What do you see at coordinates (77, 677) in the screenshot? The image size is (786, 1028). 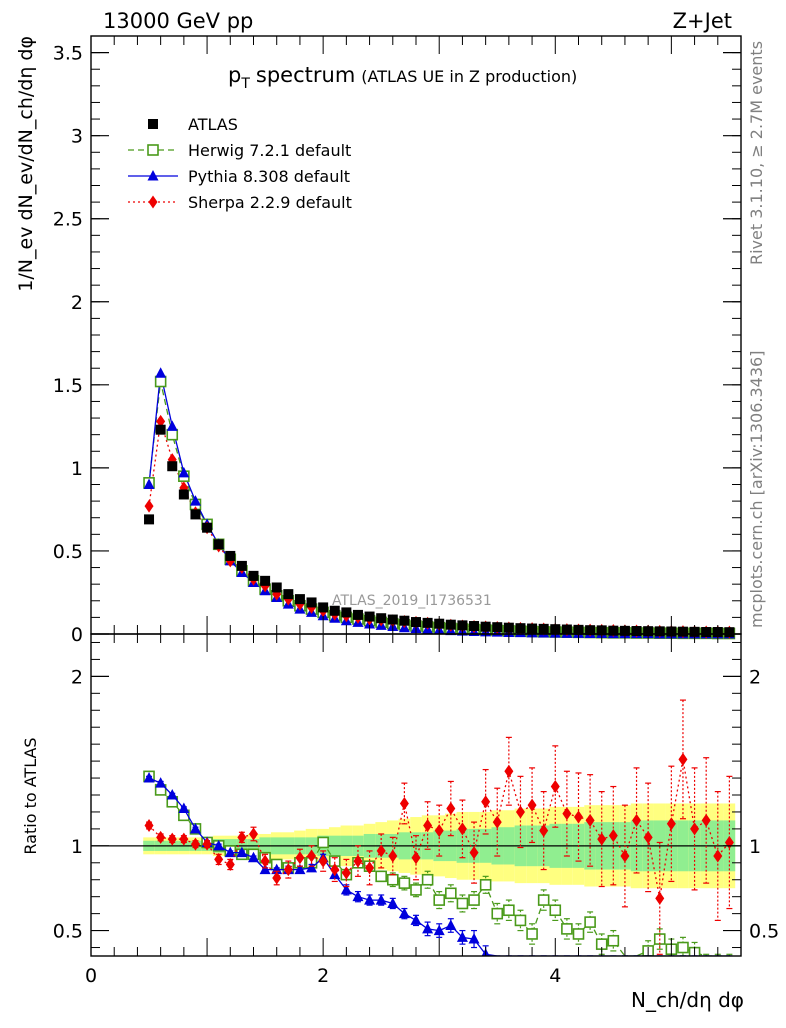 I see `ratio-ytick-label: 2` at bounding box center [77, 677].